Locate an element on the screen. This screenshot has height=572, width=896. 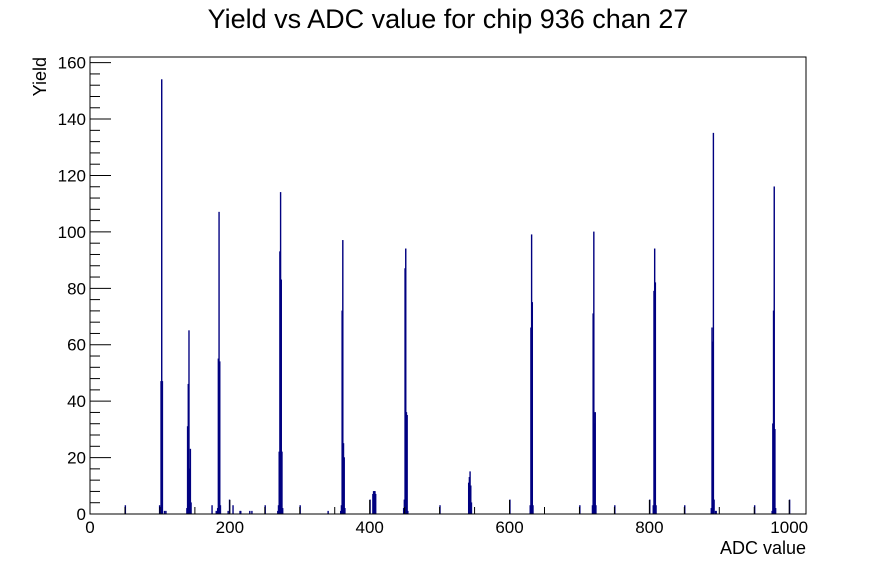
x-axis-ticks: 0 200 400 600 800 1000 is located at coordinates (446, 518).